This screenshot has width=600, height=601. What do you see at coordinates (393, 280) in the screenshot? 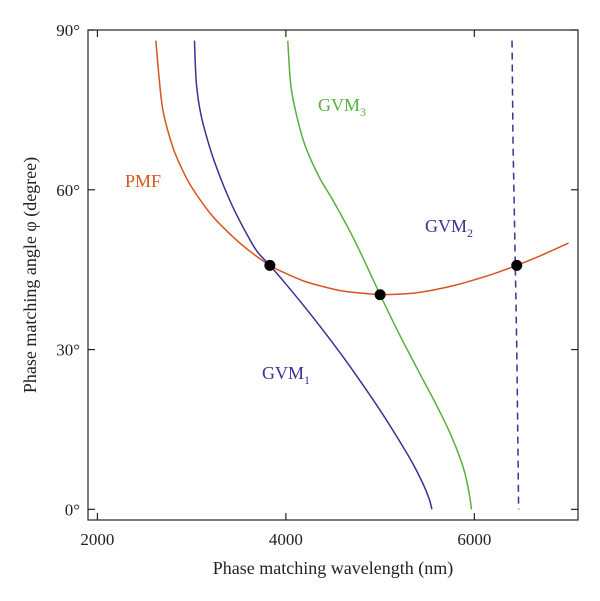
I see `points-layer` at bounding box center [393, 280].